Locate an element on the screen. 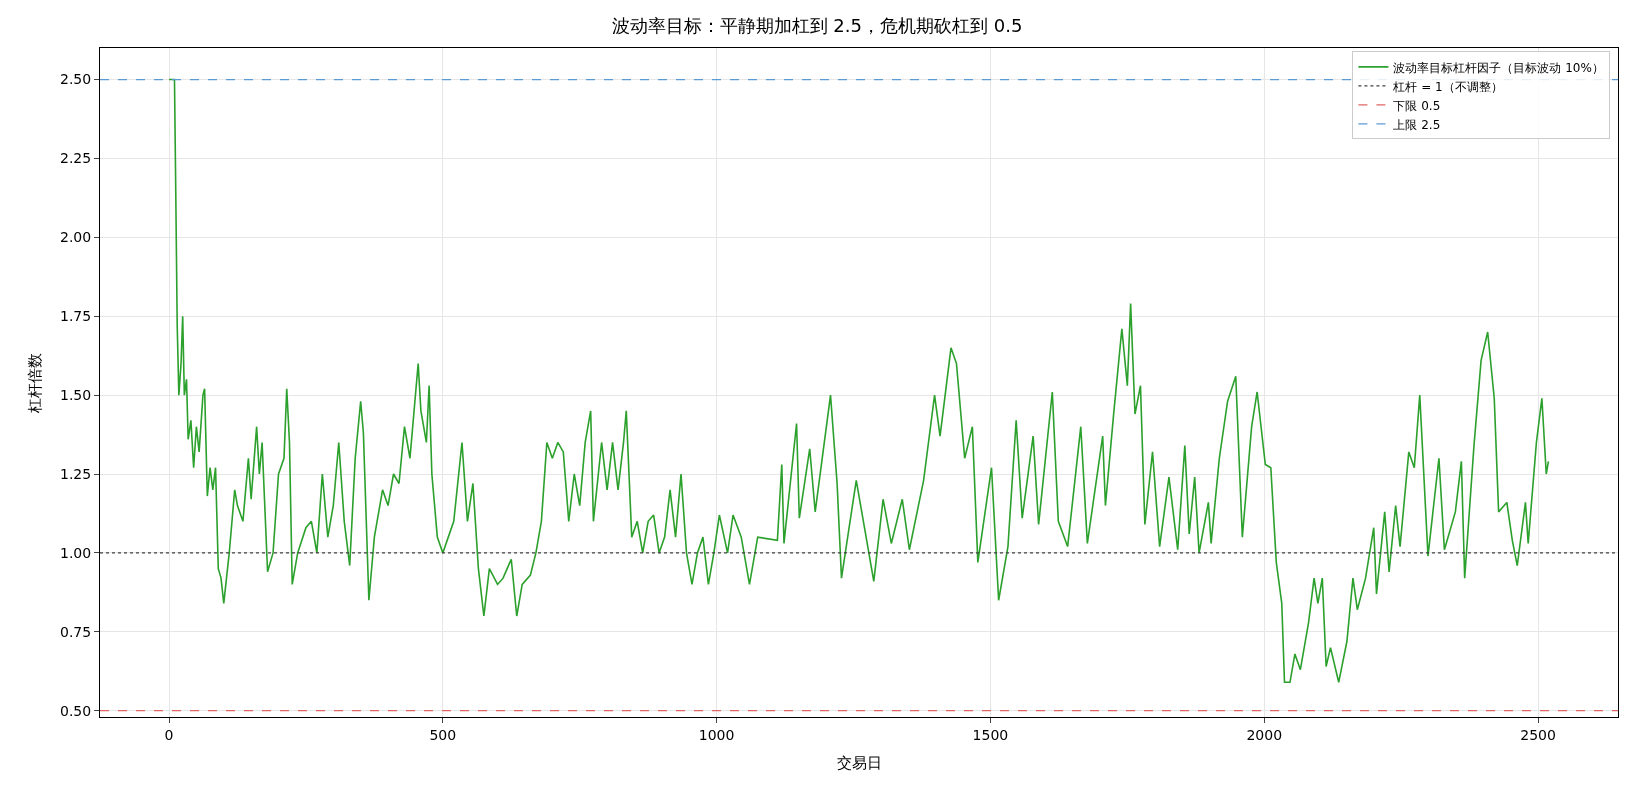  y-tick-label: 1.25 is located at coordinates (76, 473).